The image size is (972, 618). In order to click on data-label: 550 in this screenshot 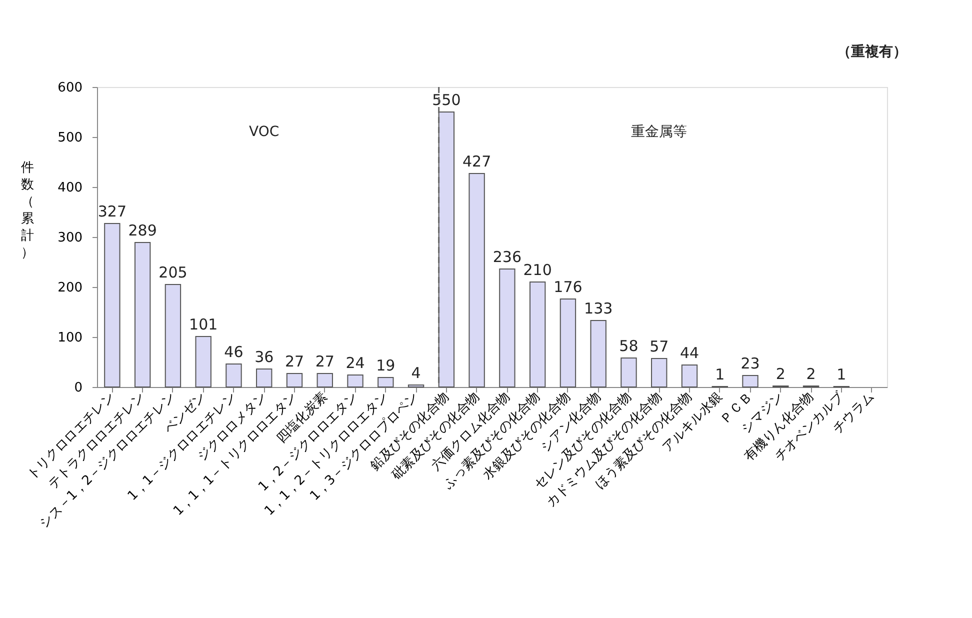, I will do `click(446, 100)`.